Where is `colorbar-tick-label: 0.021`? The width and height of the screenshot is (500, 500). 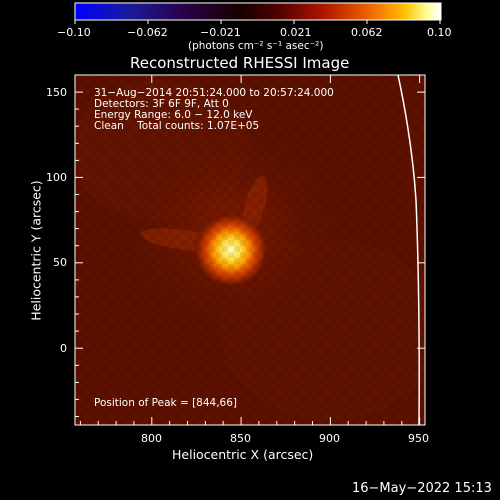 colorbar-tick-label: 0.021 is located at coordinates (296, 32).